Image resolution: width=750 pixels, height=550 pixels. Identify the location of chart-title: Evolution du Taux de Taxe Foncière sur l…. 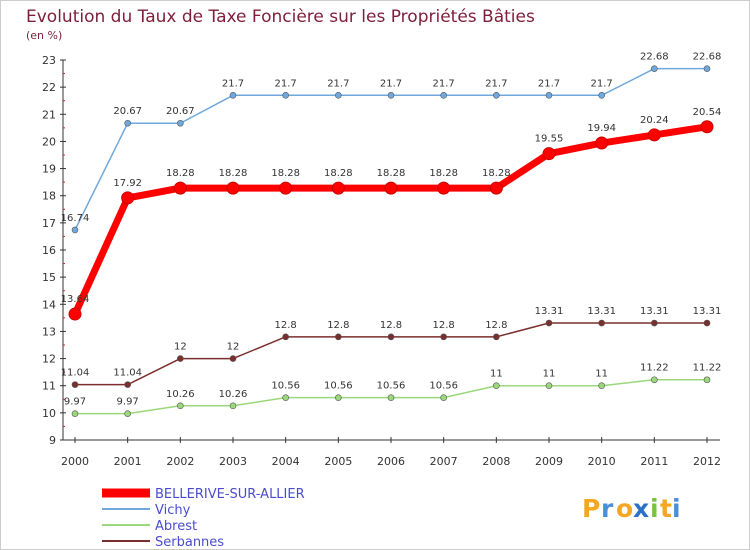
(280, 17).